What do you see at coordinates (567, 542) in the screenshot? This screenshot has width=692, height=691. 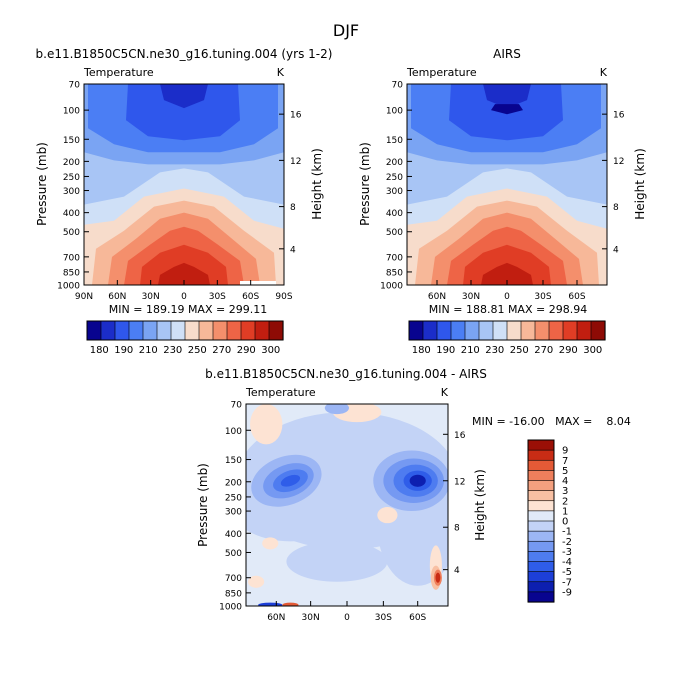 I see `colorbar-label: -2` at bounding box center [567, 542].